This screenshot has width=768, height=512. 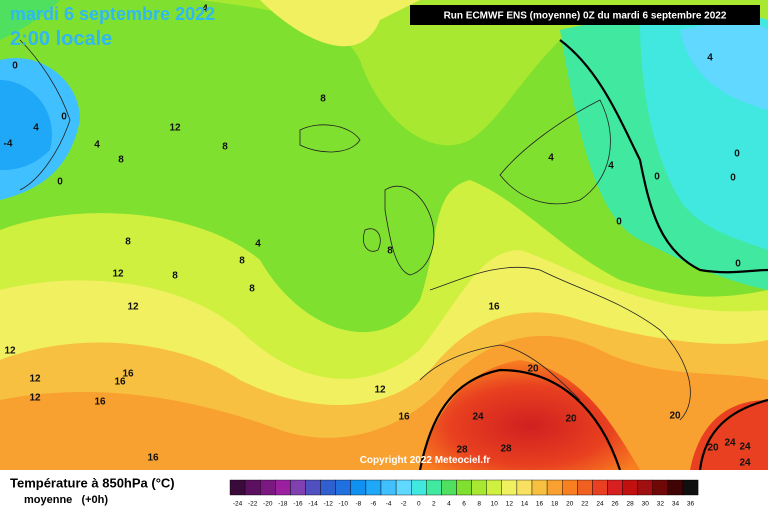 What do you see at coordinates (313, 504) in the screenshot?
I see `scale-label: -14` at bounding box center [313, 504].